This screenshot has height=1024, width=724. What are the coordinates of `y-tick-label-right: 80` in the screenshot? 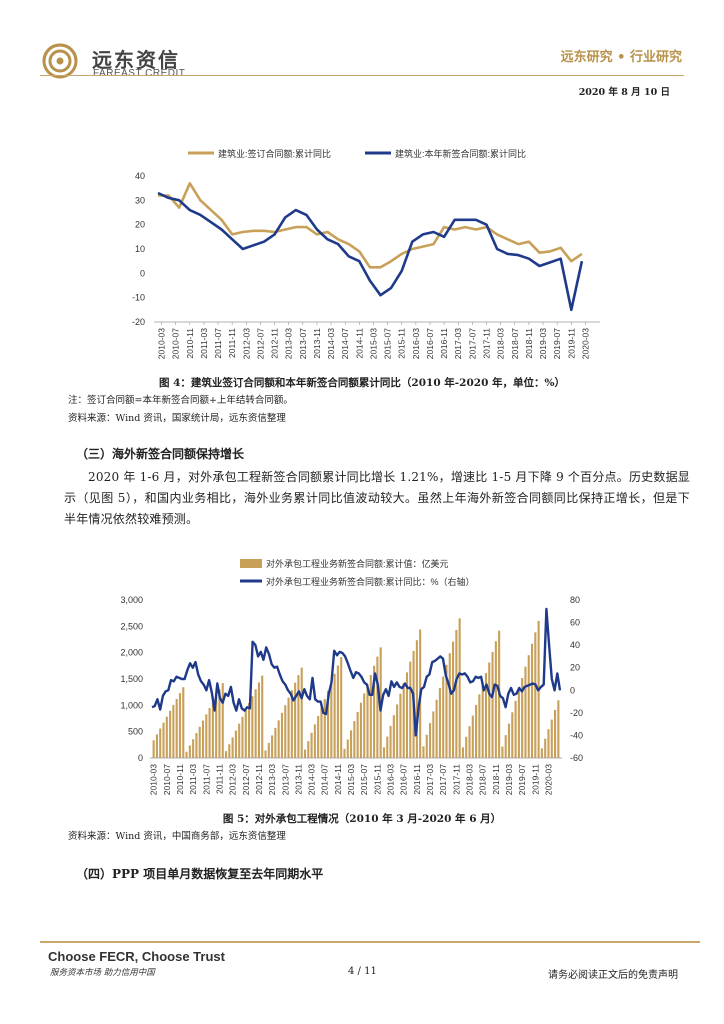 It's located at (575, 600).